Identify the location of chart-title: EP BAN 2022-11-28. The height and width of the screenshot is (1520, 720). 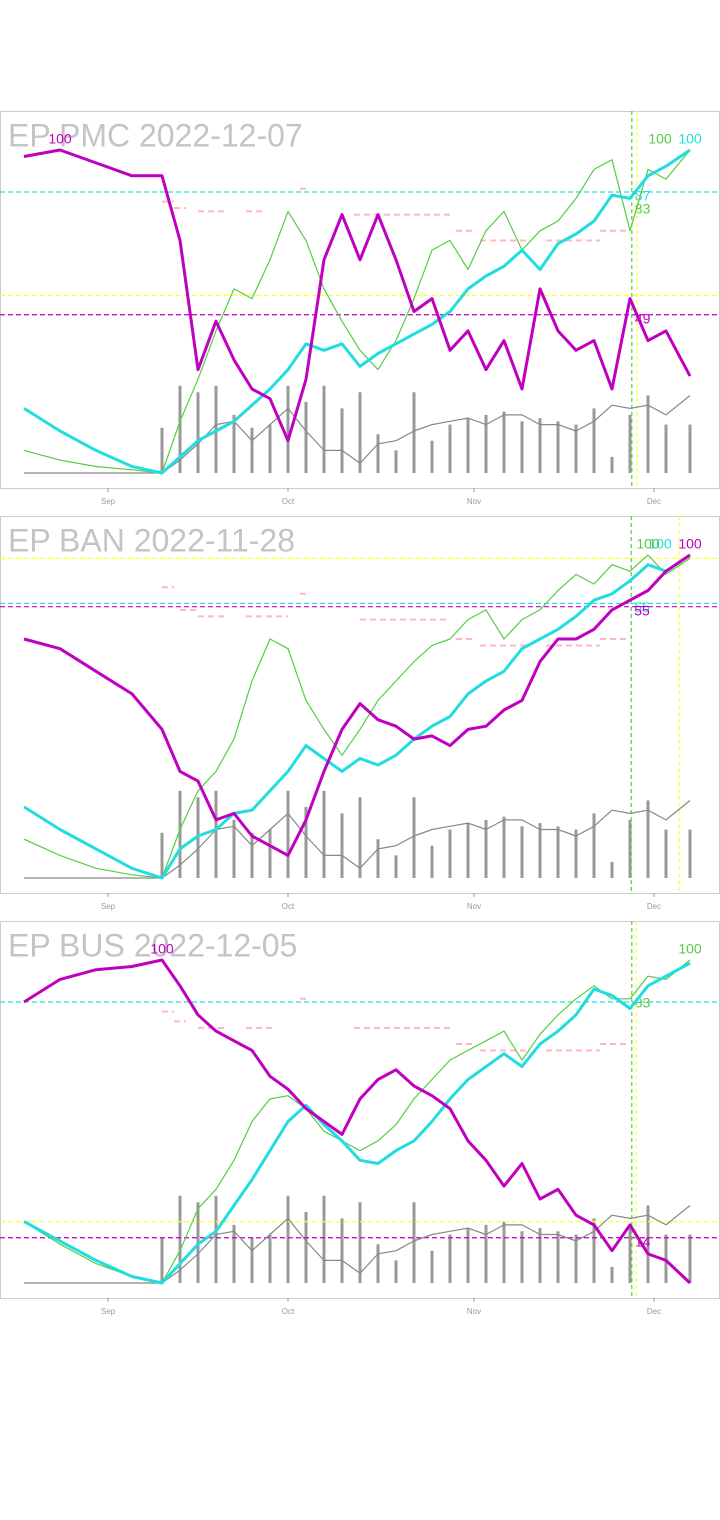
(151, 540).